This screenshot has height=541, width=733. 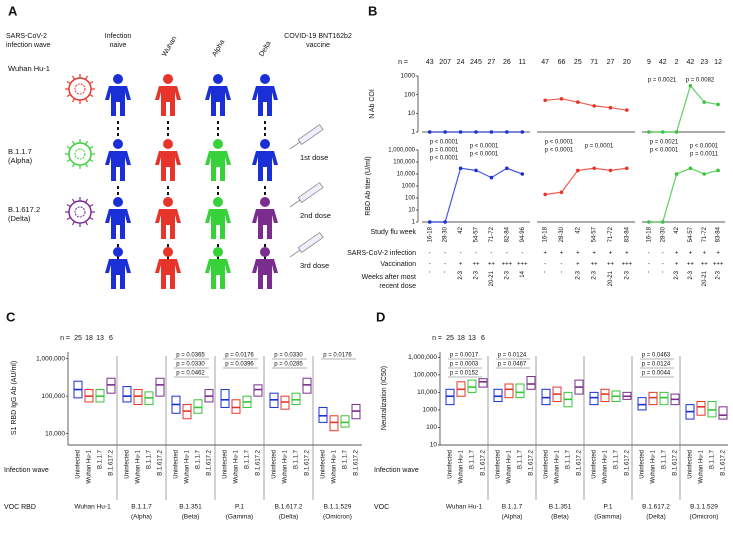 What do you see at coordinates (512, 517) in the screenshot?
I see `voc-label: (Alpha)` at bounding box center [512, 517].